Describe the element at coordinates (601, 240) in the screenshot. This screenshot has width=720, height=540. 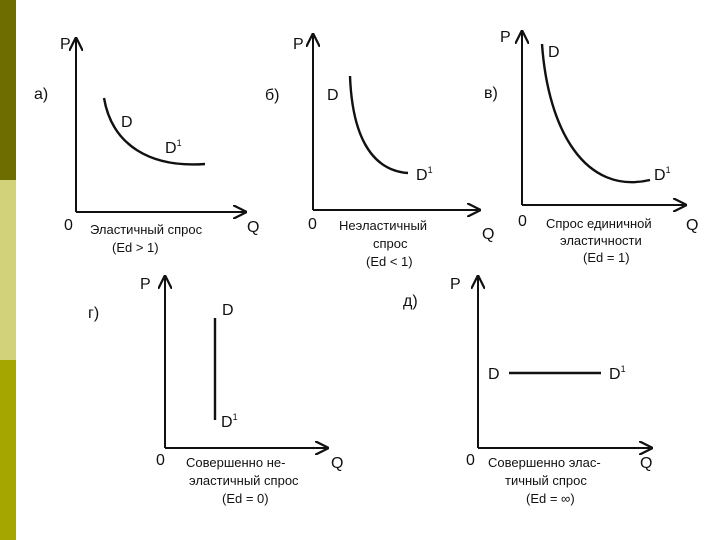
I see `caption-line-2: эластичности` at that location.